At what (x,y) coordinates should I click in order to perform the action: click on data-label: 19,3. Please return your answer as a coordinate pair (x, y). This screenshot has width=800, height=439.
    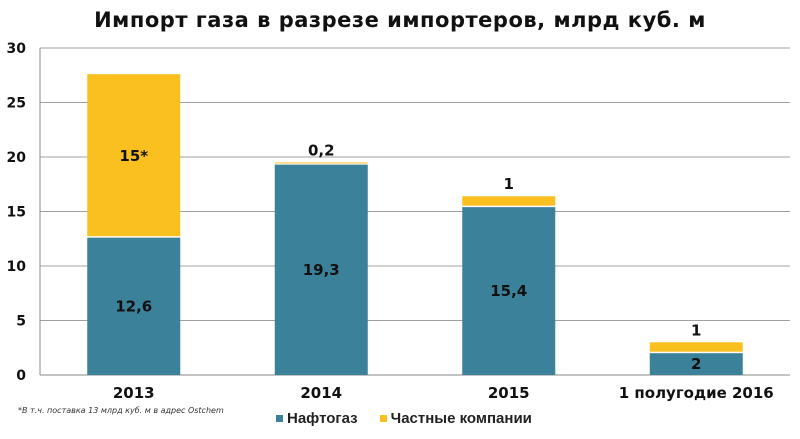
    Looking at the image, I should click on (321, 270).